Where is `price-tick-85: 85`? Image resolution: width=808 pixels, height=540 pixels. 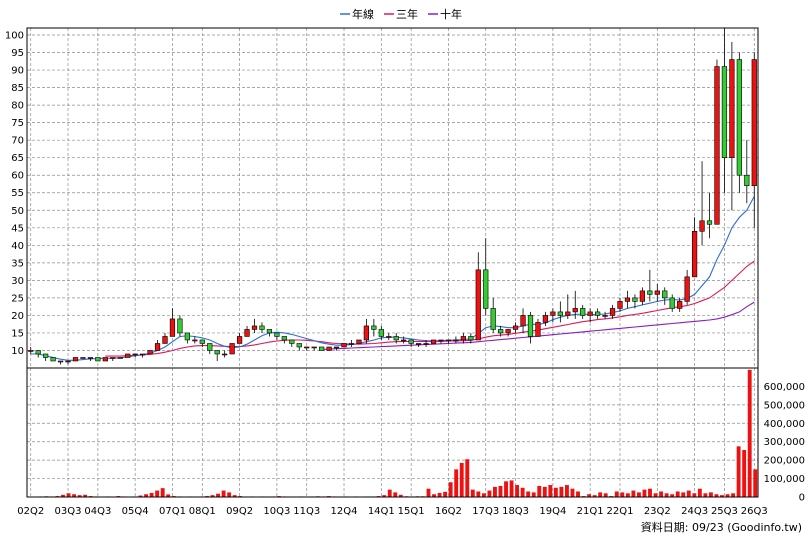
price-tick-85: 85 is located at coordinates (17, 88).